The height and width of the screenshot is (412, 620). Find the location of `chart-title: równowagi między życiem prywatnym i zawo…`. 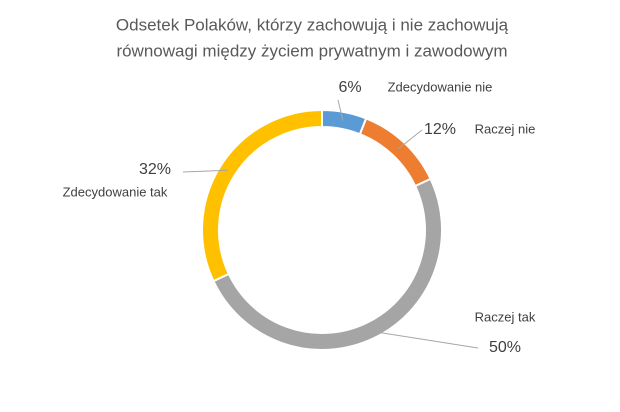

chart-title: równowagi między życiem prywatnym i zawo… is located at coordinates (311, 50).